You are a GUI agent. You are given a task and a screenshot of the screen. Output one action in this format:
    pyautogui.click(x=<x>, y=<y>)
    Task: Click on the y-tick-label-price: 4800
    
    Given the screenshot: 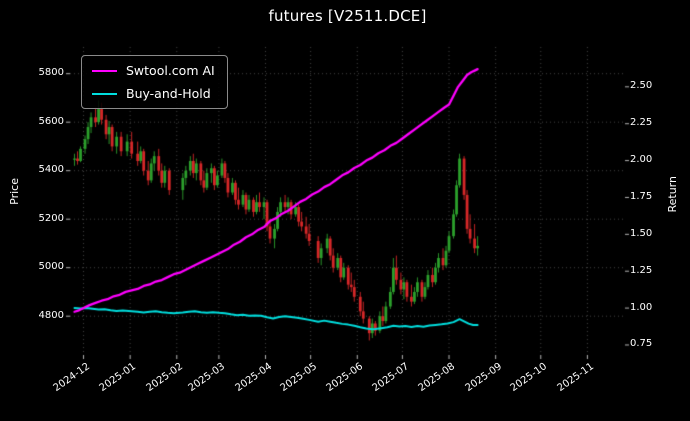 What is the action you would take?
    pyautogui.click(x=51, y=315)
    